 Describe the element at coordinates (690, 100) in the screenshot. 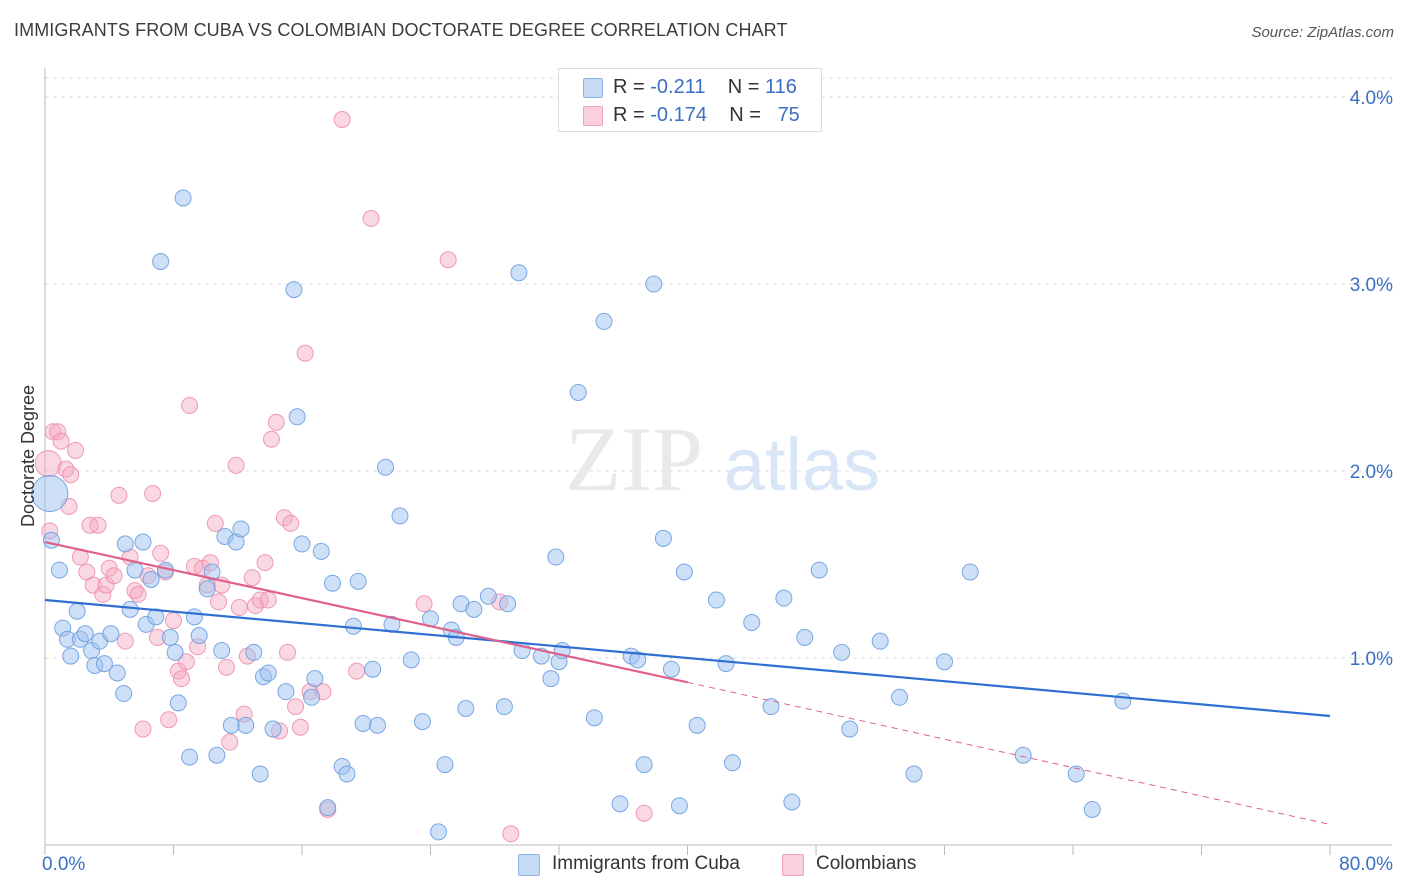

I see `correlation-legend: R = -0.211 N = 116 R = -0.174 N = 75` at that location.